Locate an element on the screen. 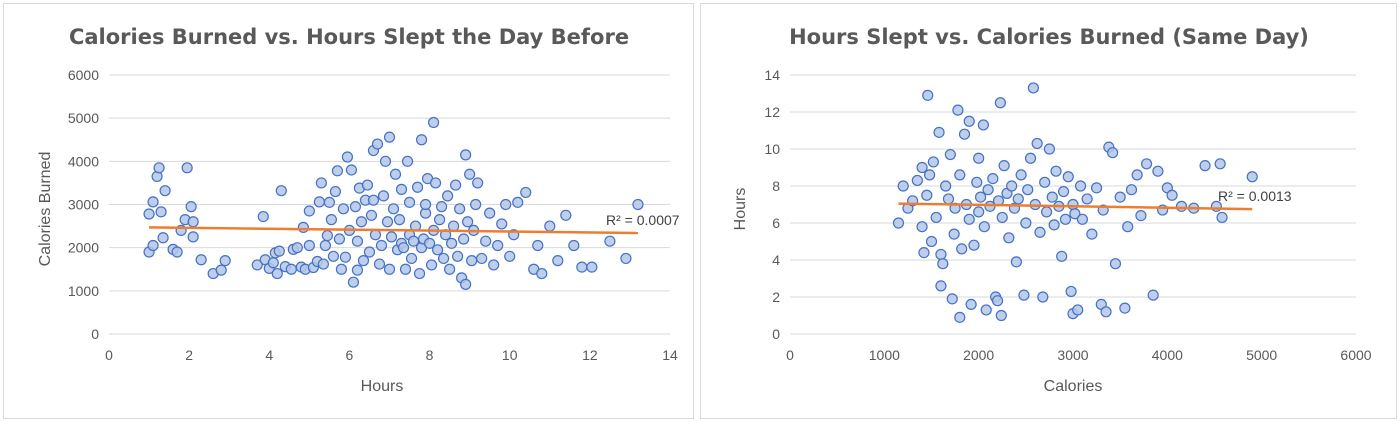 The width and height of the screenshot is (1400, 422). y-tick-label: 2 is located at coordinates (776, 297).